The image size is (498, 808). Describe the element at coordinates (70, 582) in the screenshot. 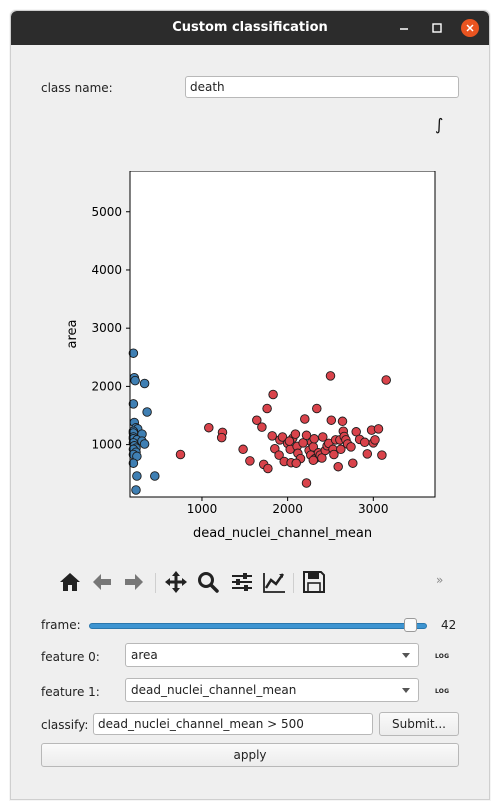

I see `home-icon` at that location.